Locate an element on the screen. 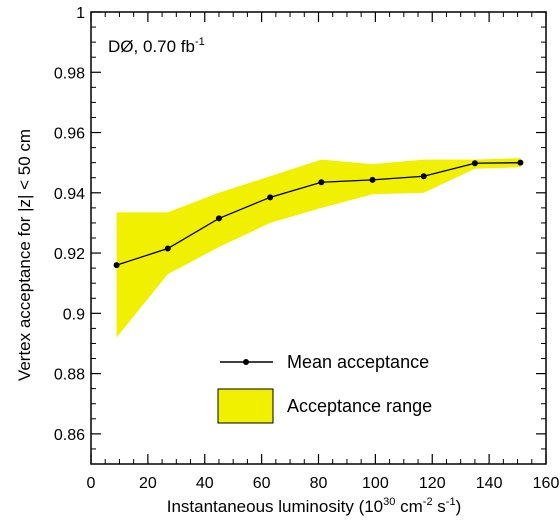  x-tick-label: 0 is located at coordinates (91, 483).